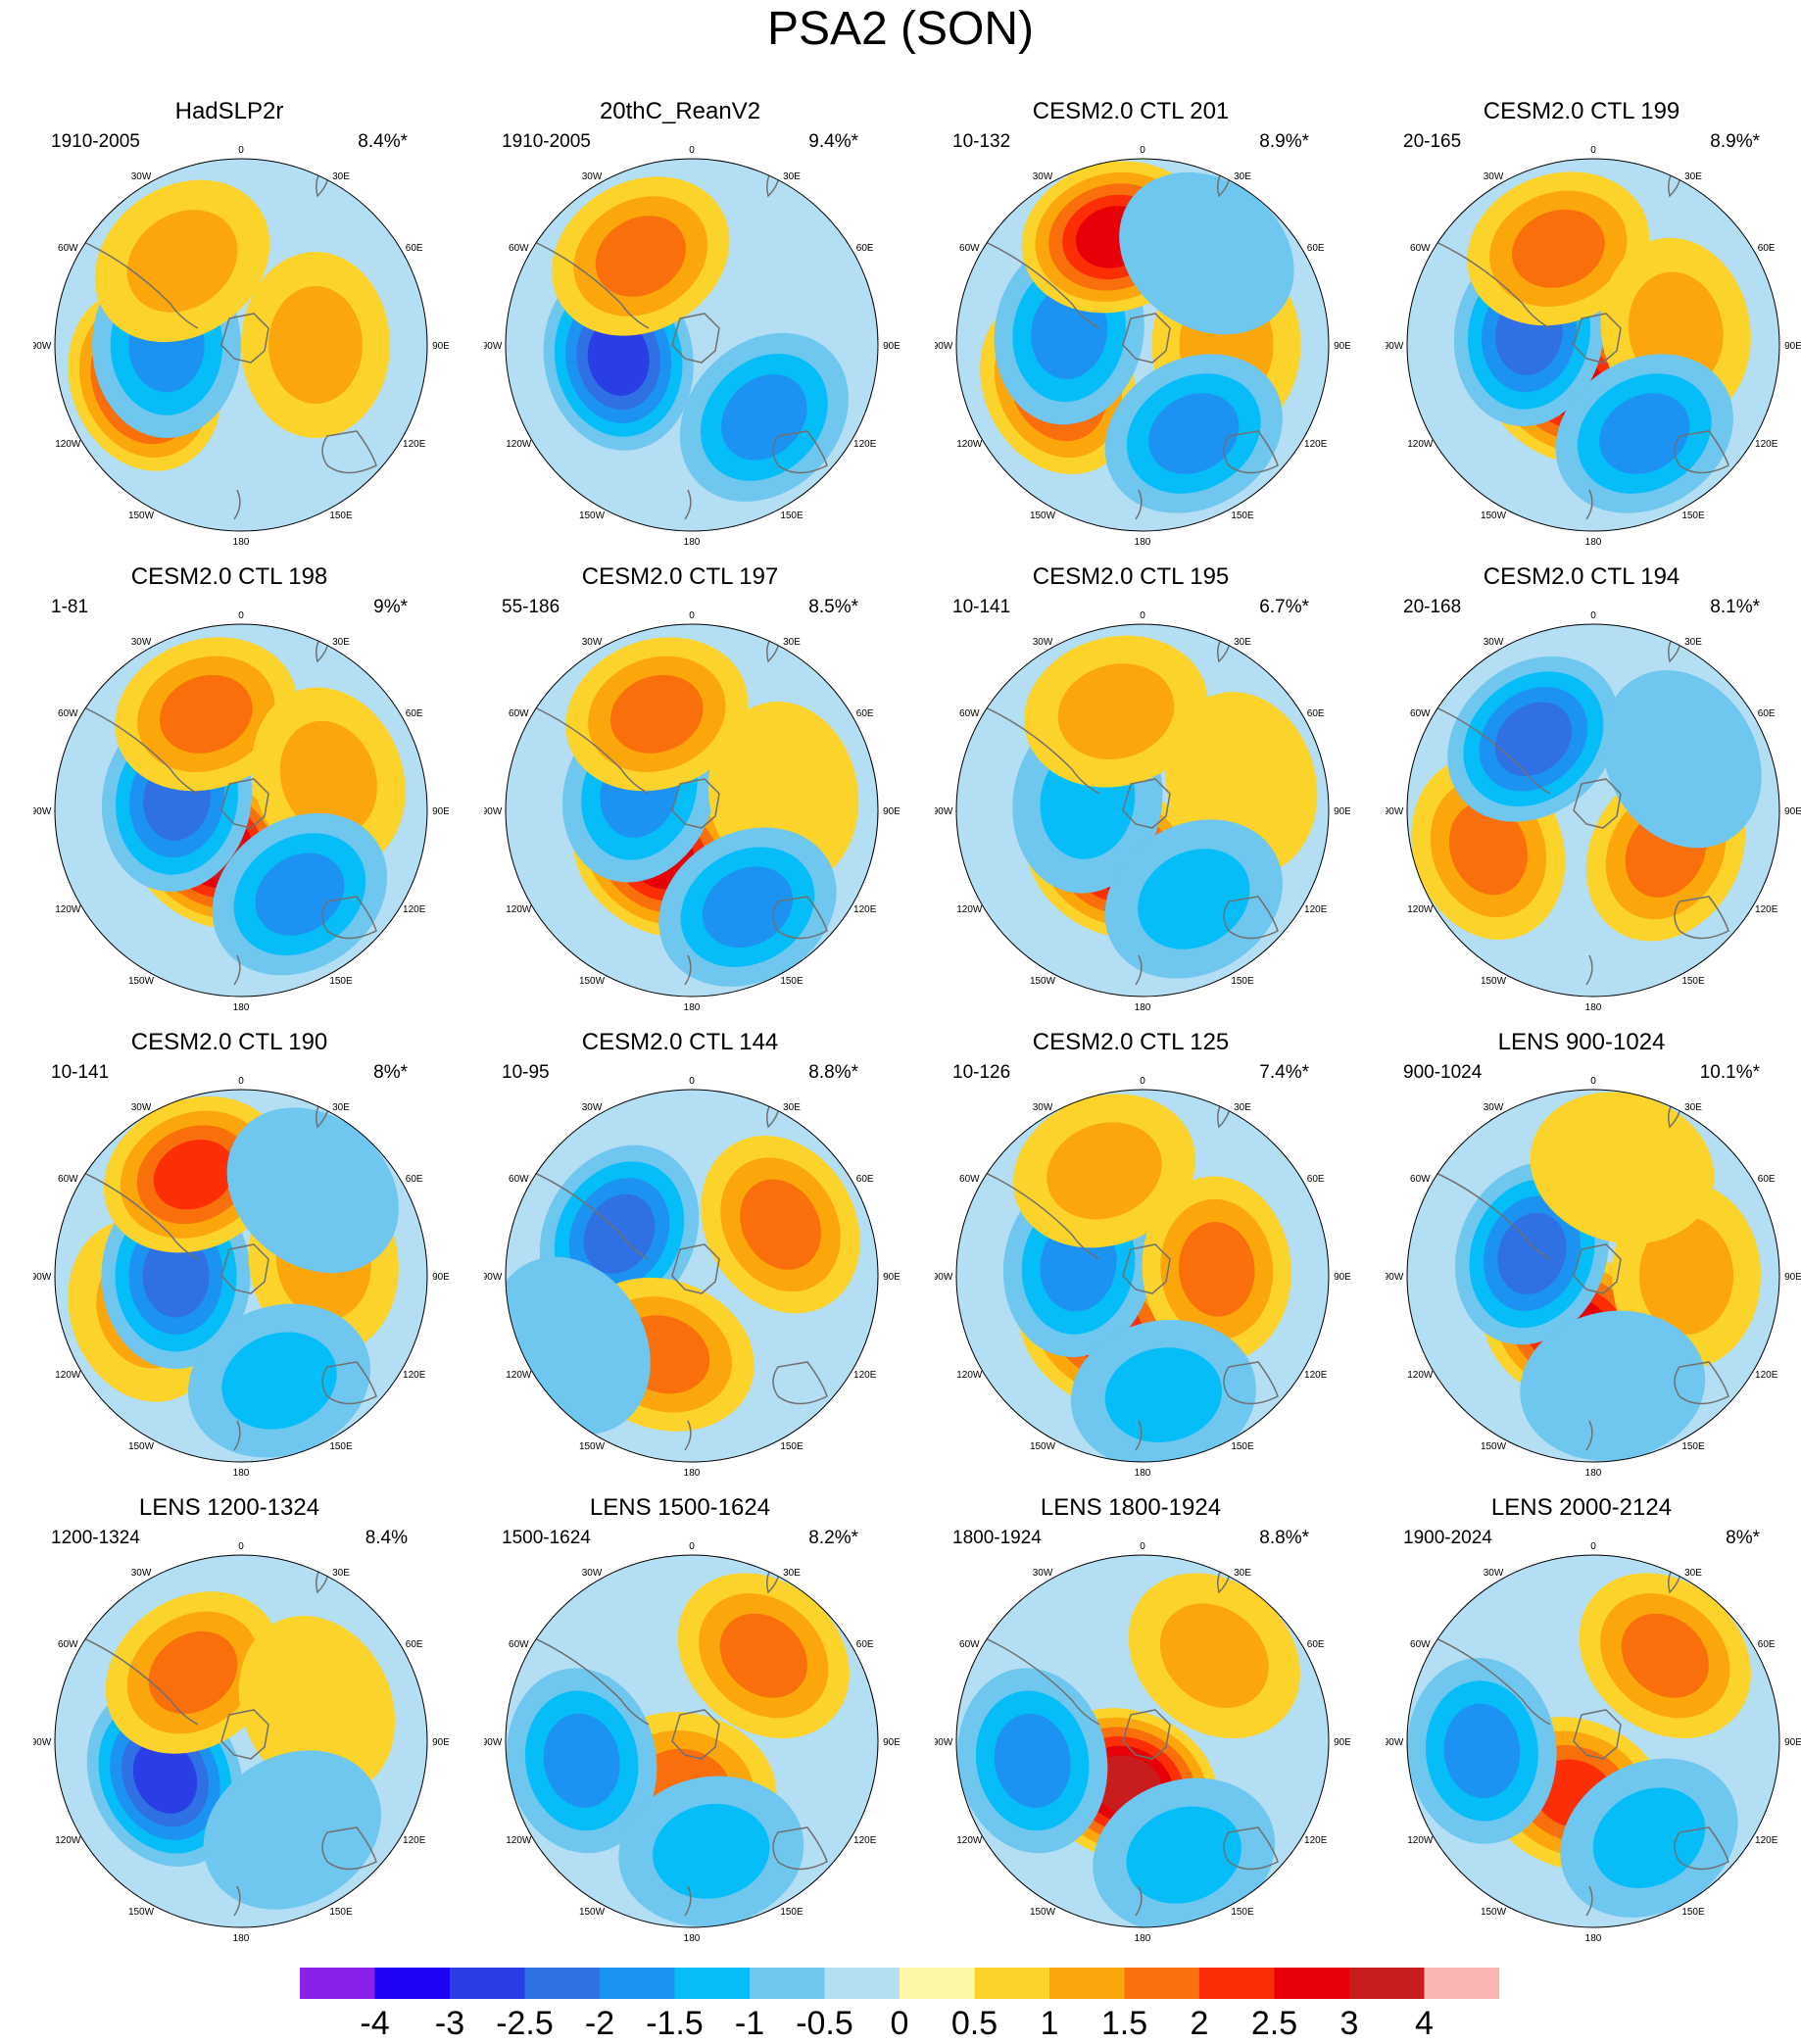 This screenshot has width=1801, height=2044. I want to click on longitude-label: 60W, so click(519, 1645).